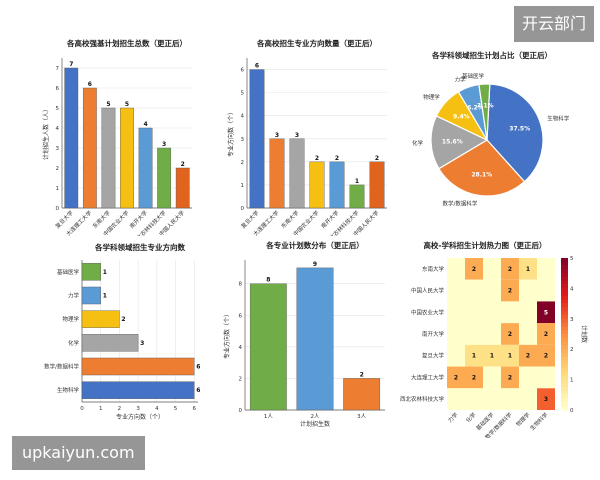  Describe the element at coordinates (584, 334) in the screenshot. I see `colorbar-label: 计划数` at that location.